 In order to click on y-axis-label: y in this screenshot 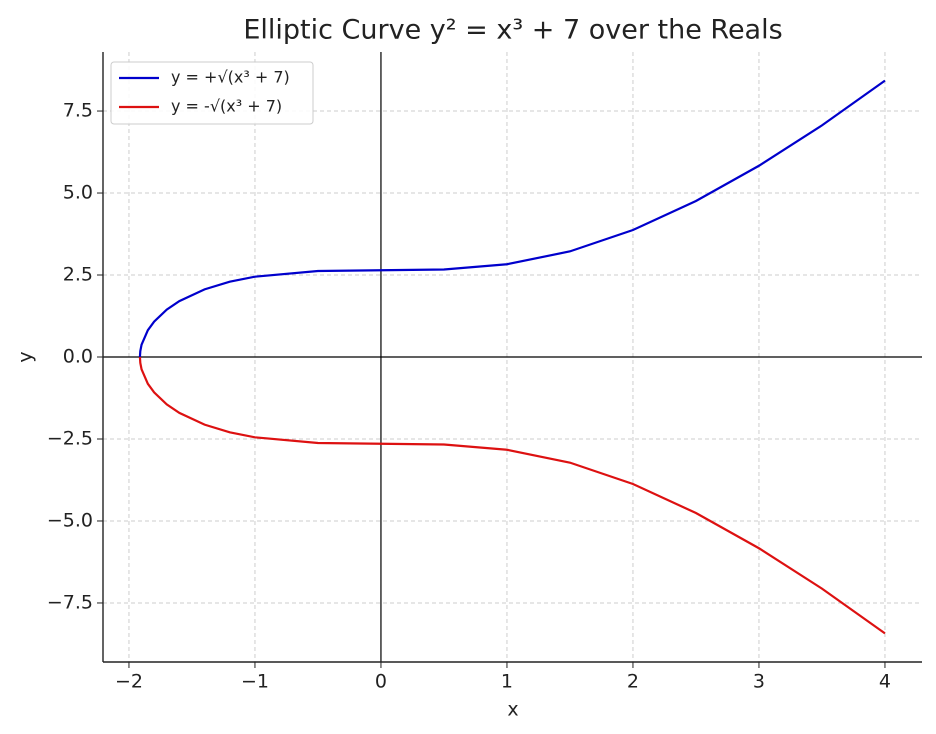, I will do `click(26, 356)`.